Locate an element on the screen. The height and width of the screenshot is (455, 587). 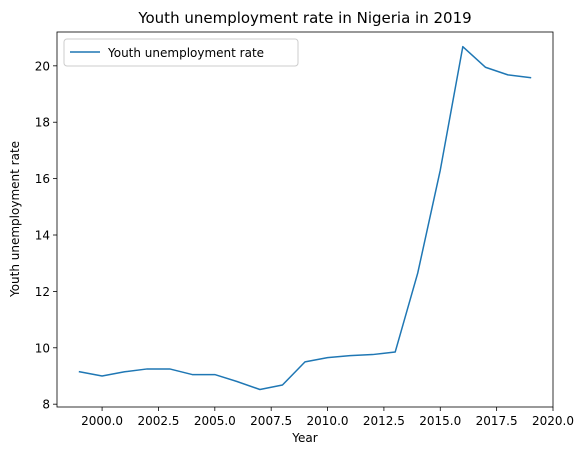
x-tick-label: 2012.5 is located at coordinates (384, 421).